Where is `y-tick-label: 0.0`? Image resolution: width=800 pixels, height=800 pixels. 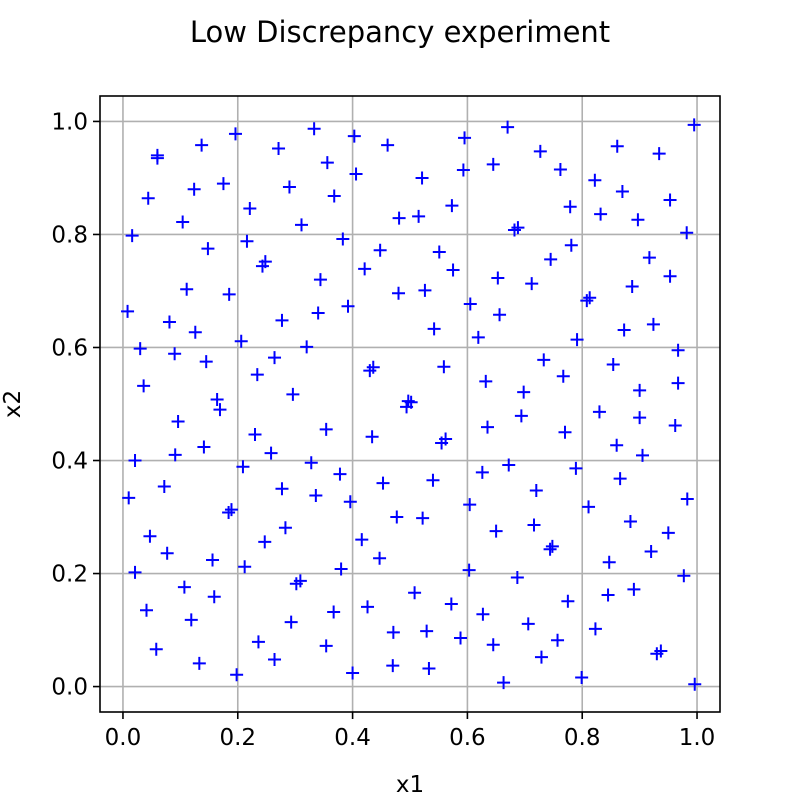
y-tick-label: 0.0 is located at coordinates (69, 688).